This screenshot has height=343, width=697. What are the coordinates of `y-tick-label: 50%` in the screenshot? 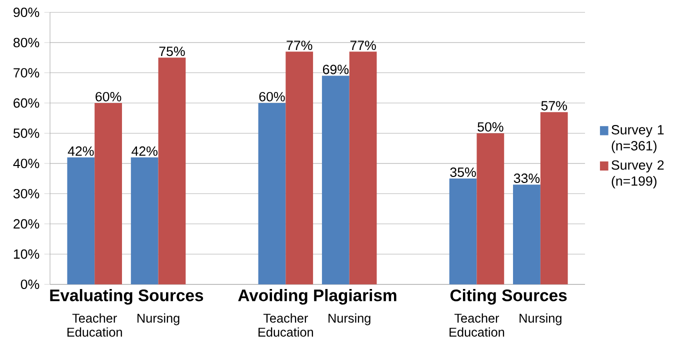 It's located at (26, 133).